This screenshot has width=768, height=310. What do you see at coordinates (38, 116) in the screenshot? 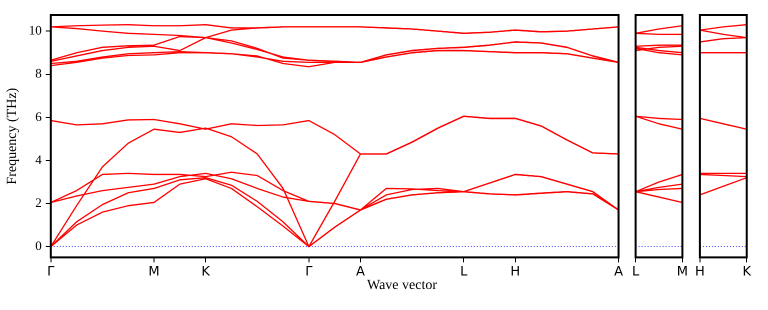
I see `y-tick-label: 6` at bounding box center [38, 116].